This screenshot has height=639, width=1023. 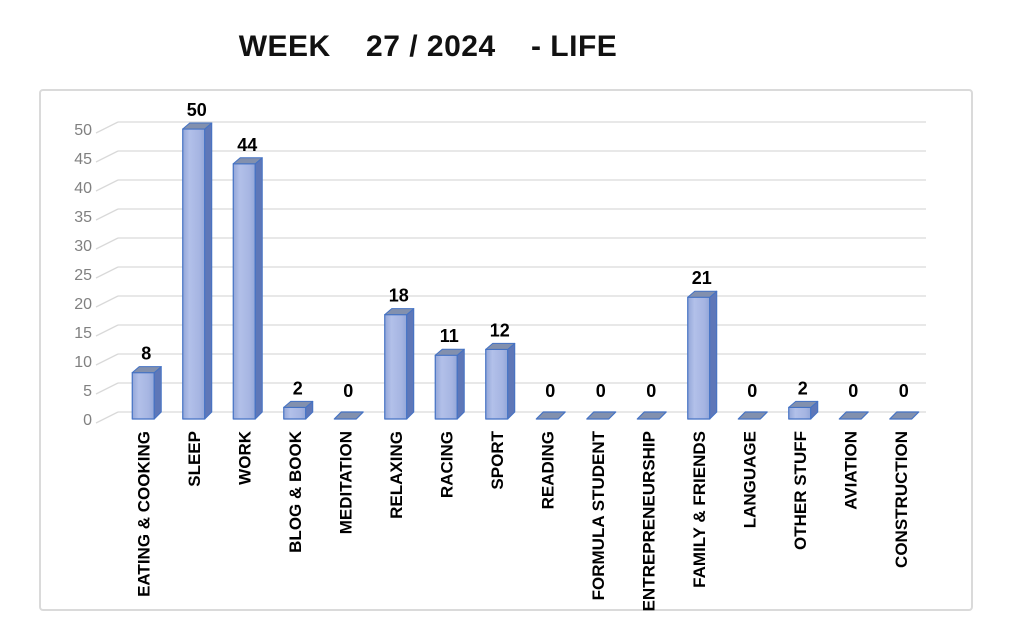 I want to click on category-label: RELAXING, so click(x=396, y=475).